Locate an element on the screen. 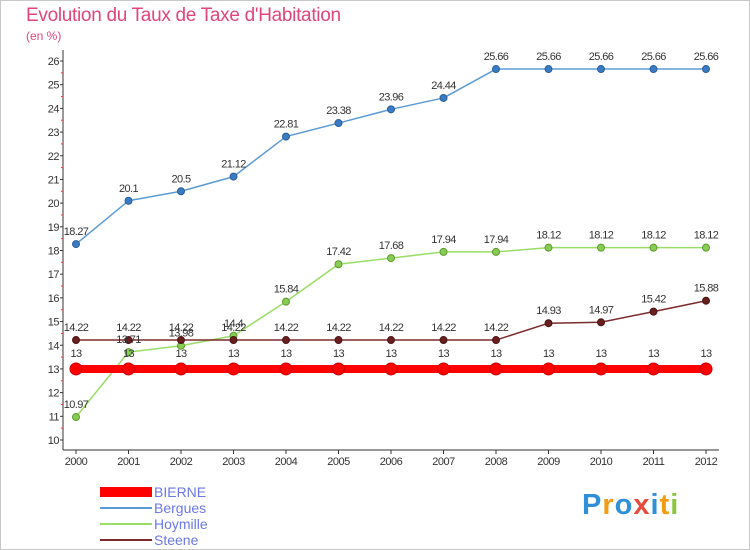 The height and width of the screenshot is (550, 750). unit-label: (en %) is located at coordinates (44, 36).